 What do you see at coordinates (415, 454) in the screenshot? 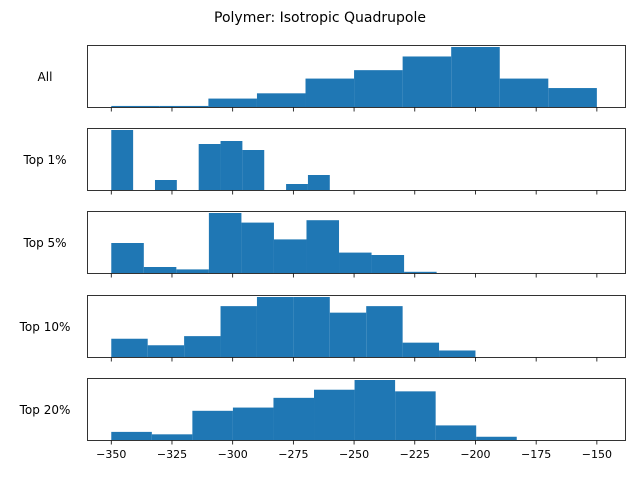
I see `x-tick-label: −225` at bounding box center [415, 454].